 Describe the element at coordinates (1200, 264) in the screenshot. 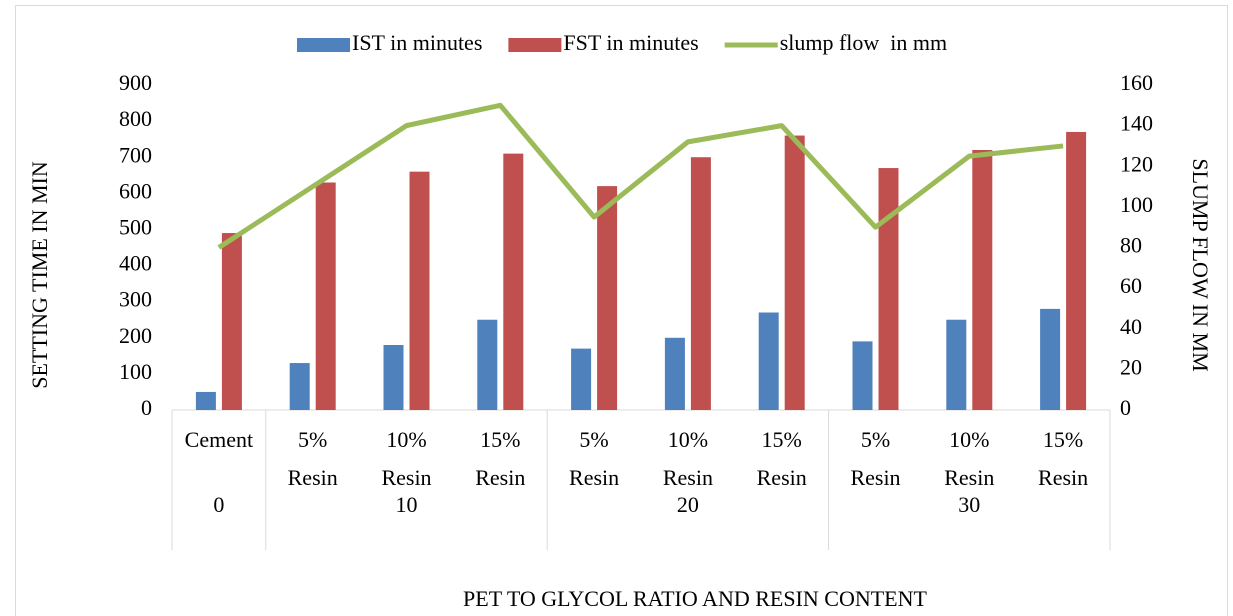

I see `y2-axis-title: SLUMP FLOW IN MM` at that location.